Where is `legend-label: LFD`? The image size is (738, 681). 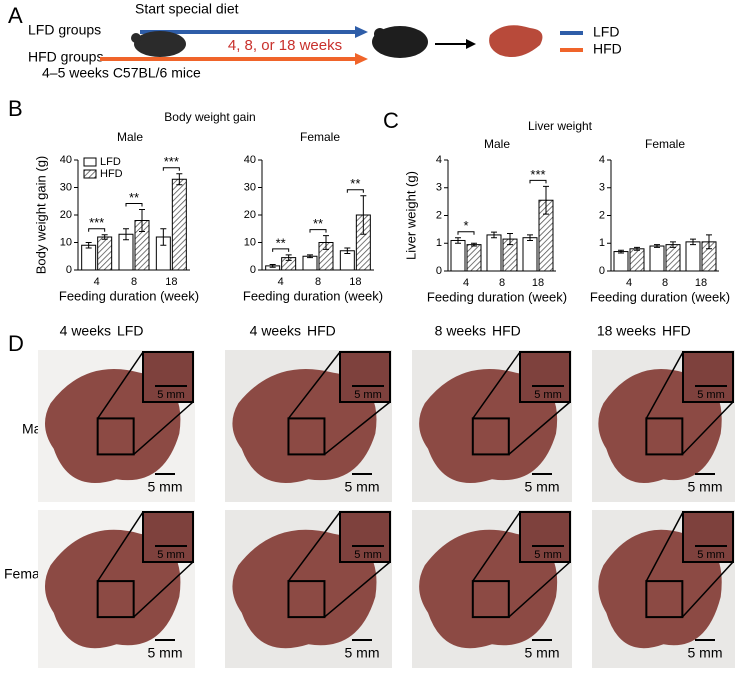 legend-label: LFD is located at coordinates (110, 162).